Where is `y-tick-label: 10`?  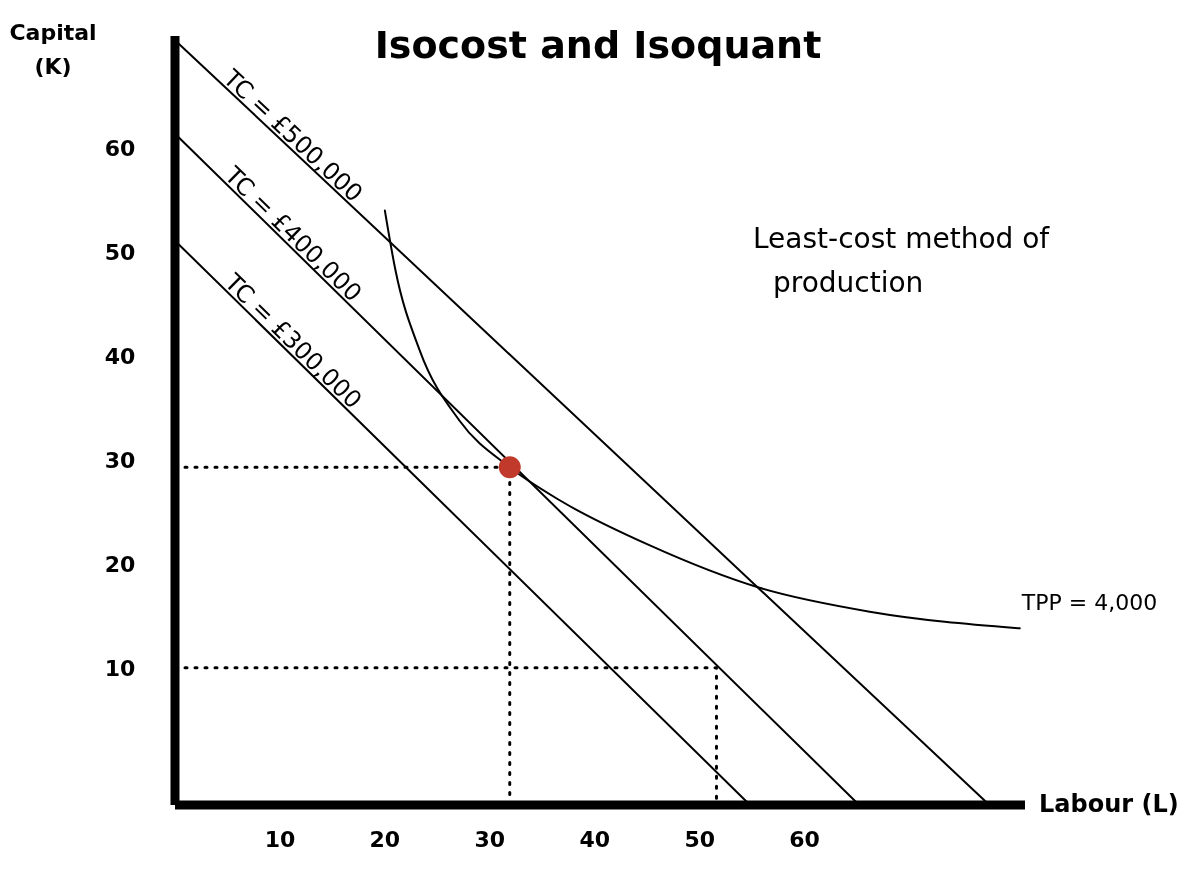
y-tick-label: 10 is located at coordinates (120, 668).